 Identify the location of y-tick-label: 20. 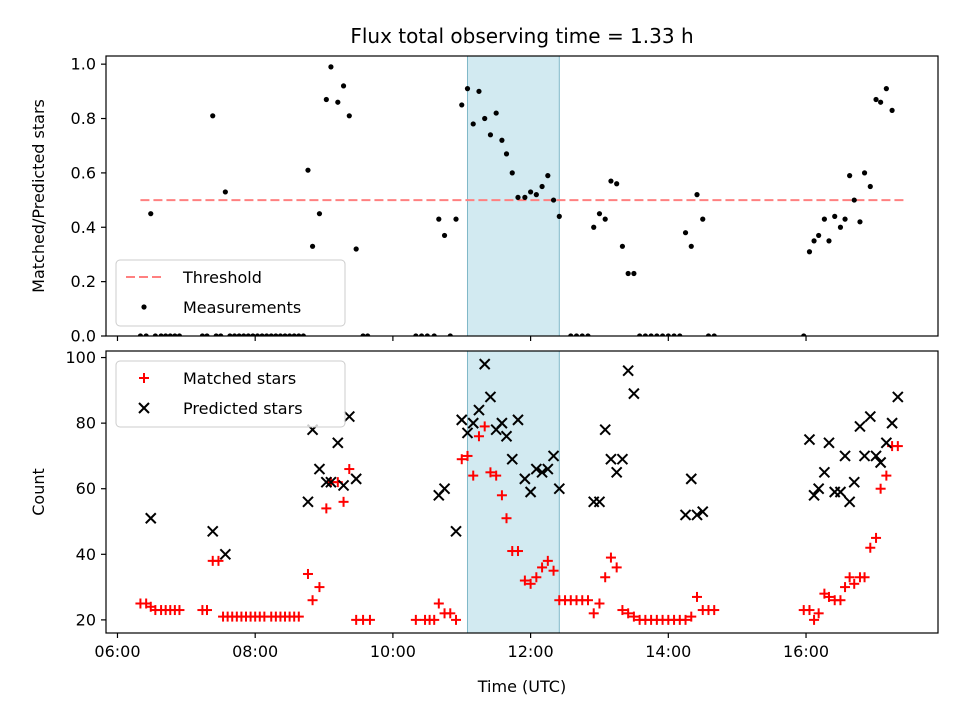
(86, 619).